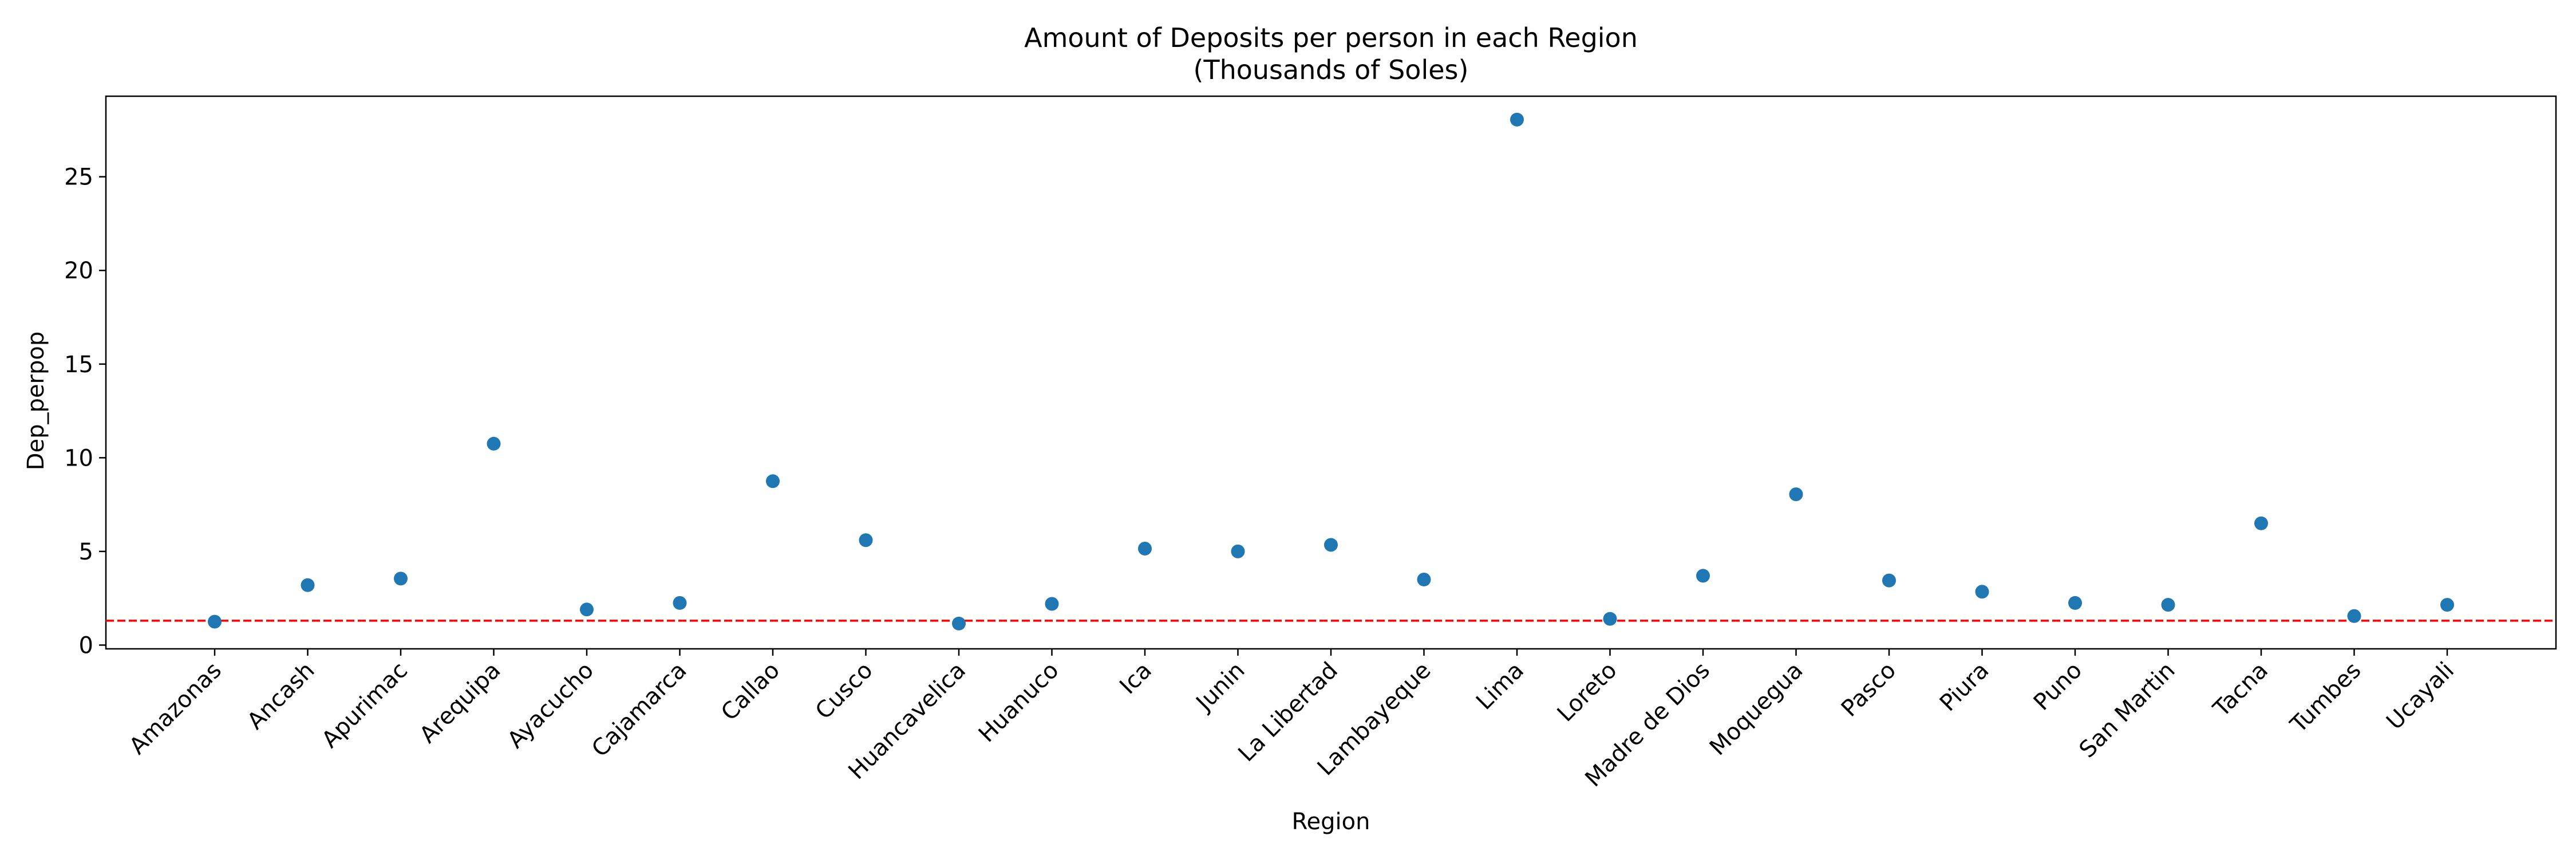 The image size is (2576, 859). What do you see at coordinates (1587, 692) in the screenshot?
I see `x-tick-label: Loreto` at bounding box center [1587, 692].